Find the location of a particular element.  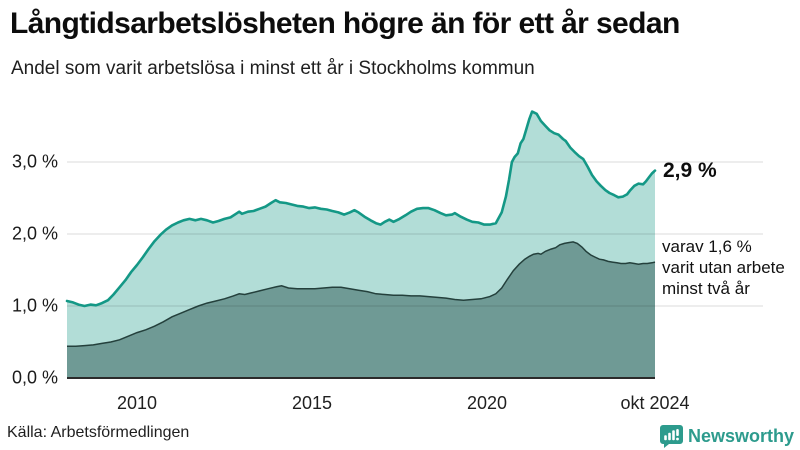

end-value-label-total: 2,9 % is located at coordinates (690, 170).